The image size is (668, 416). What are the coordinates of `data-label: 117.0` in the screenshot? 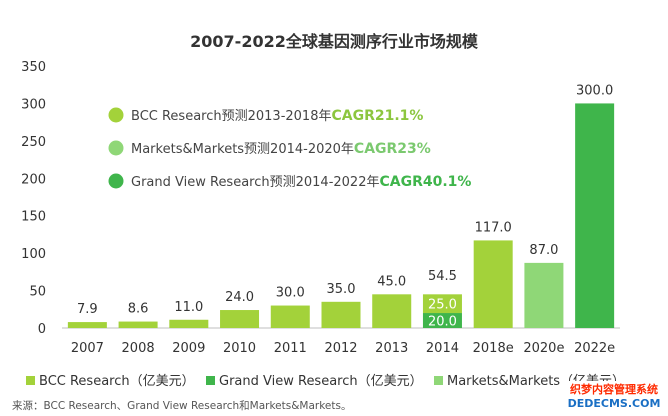 It's located at (493, 227).